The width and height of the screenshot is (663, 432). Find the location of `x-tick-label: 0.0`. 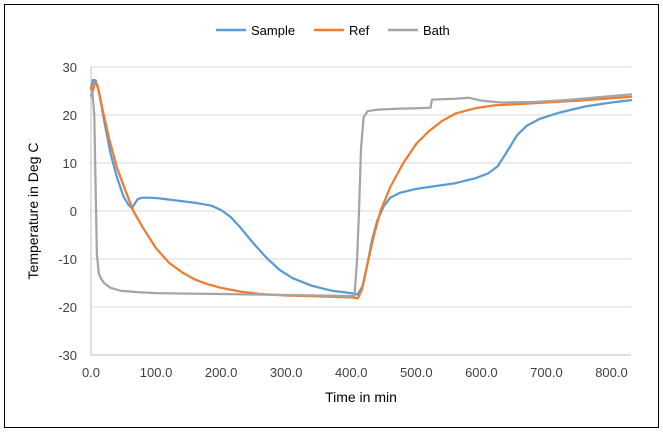

x-tick-label: 0.0 is located at coordinates (91, 372).